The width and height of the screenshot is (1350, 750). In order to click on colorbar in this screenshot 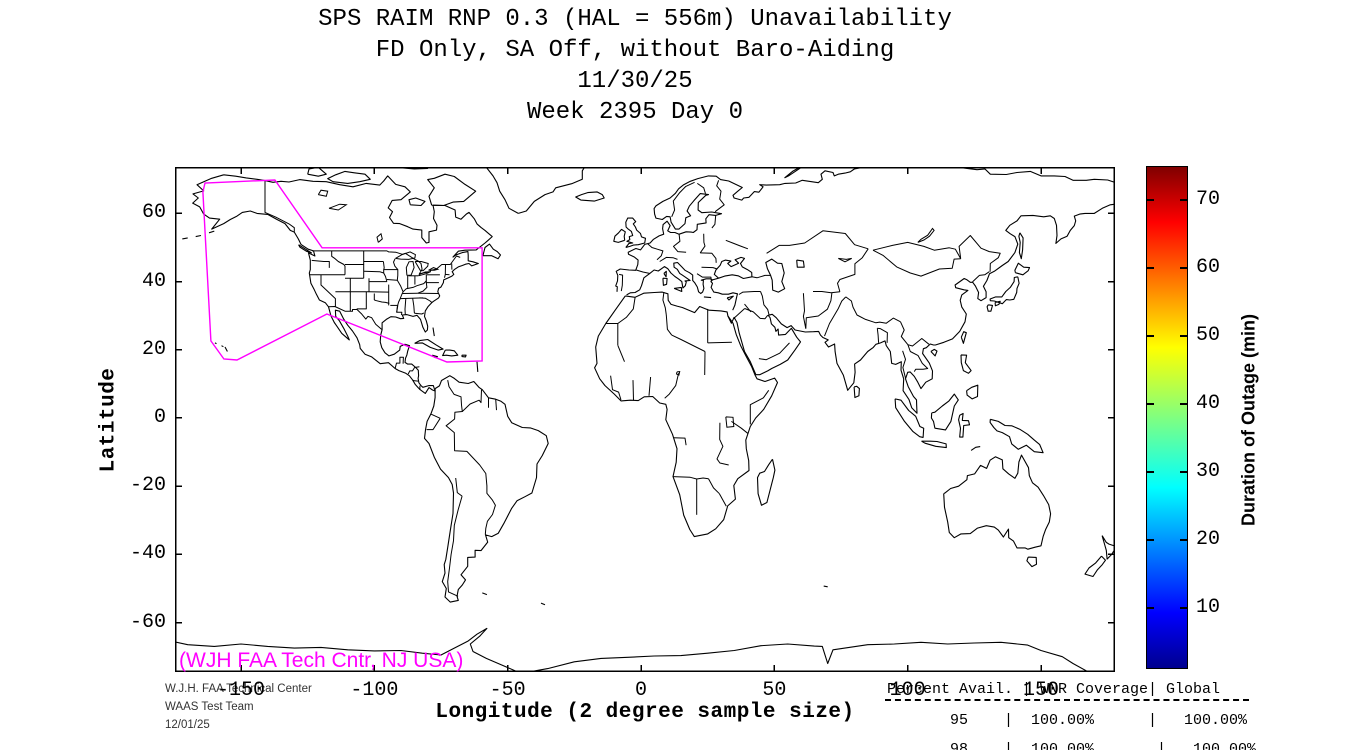, I will do `click(1167, 417)`.